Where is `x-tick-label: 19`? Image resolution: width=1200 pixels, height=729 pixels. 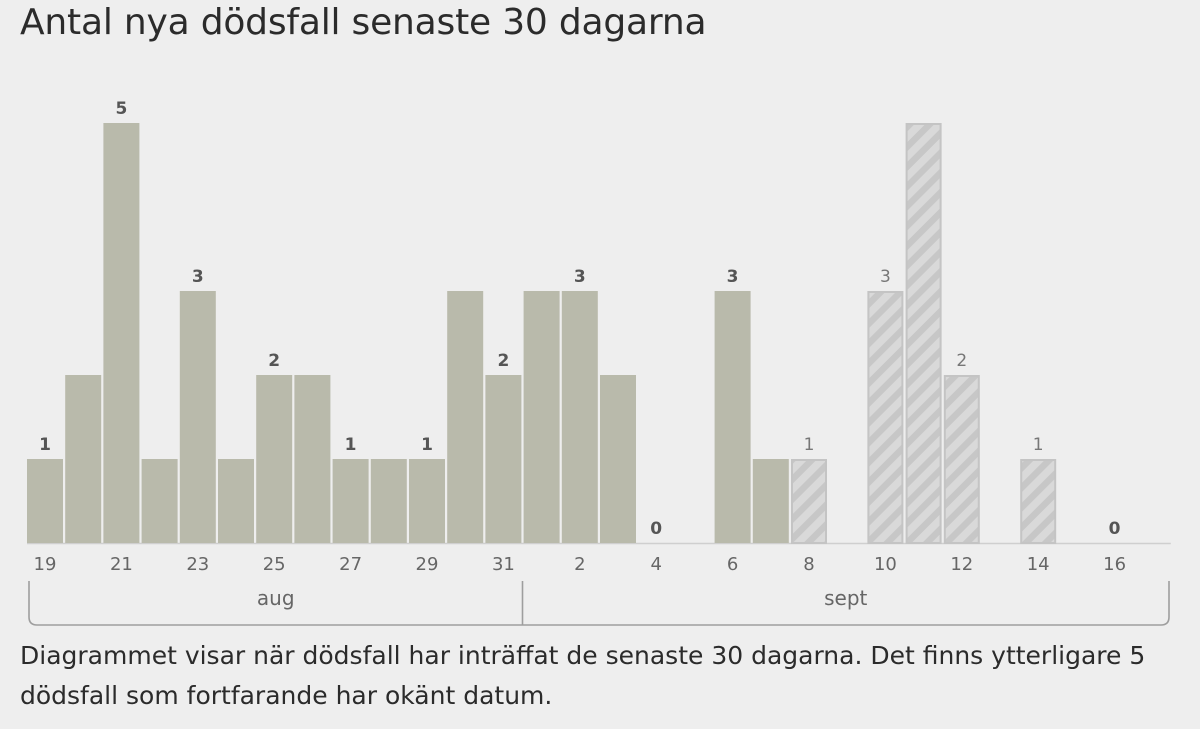
x-tick-label: 19 is located at coordinates (45, 564).